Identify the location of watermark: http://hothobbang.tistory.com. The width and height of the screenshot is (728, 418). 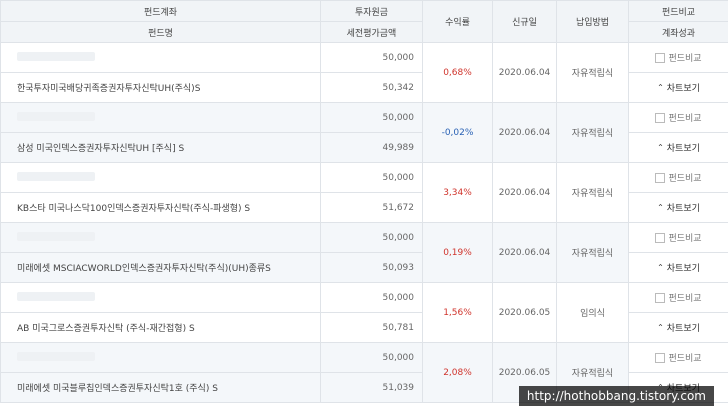
(616, 396).